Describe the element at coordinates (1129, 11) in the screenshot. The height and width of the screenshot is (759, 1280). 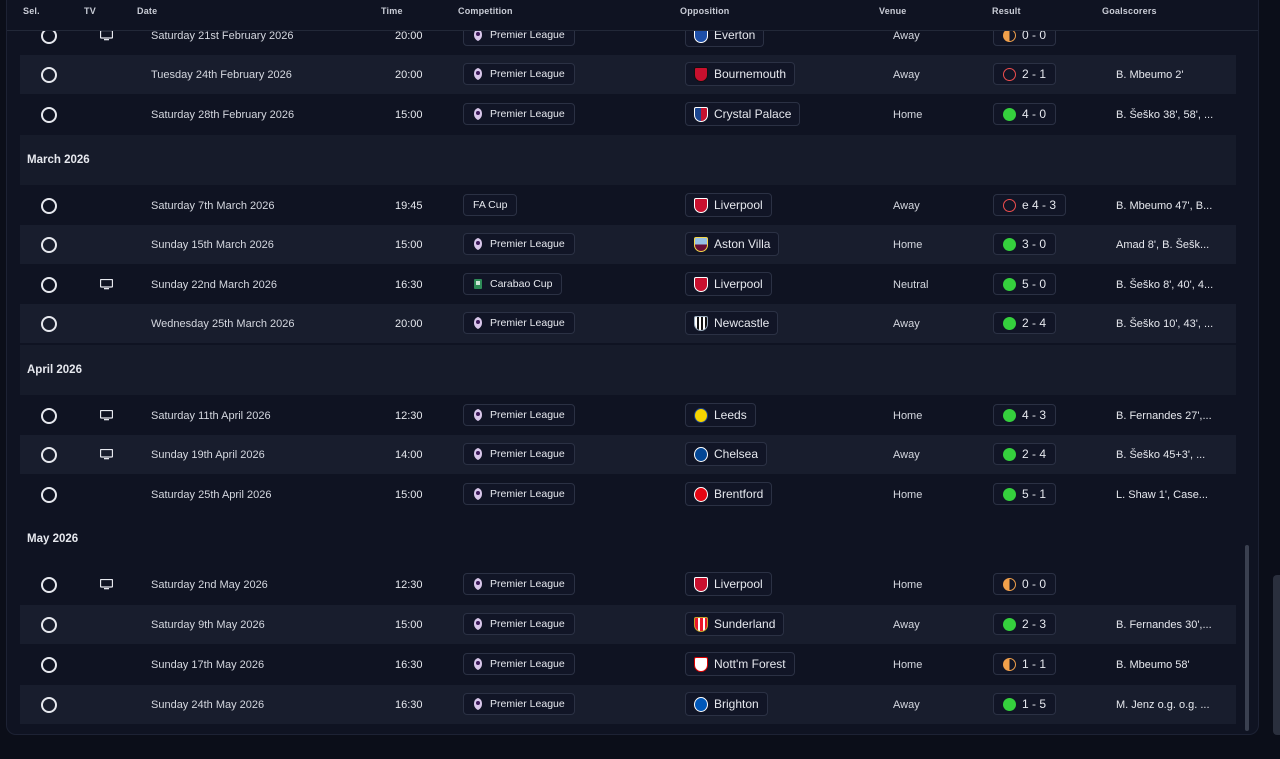
I see `header-goalscorers: Goalscorers` at that location.